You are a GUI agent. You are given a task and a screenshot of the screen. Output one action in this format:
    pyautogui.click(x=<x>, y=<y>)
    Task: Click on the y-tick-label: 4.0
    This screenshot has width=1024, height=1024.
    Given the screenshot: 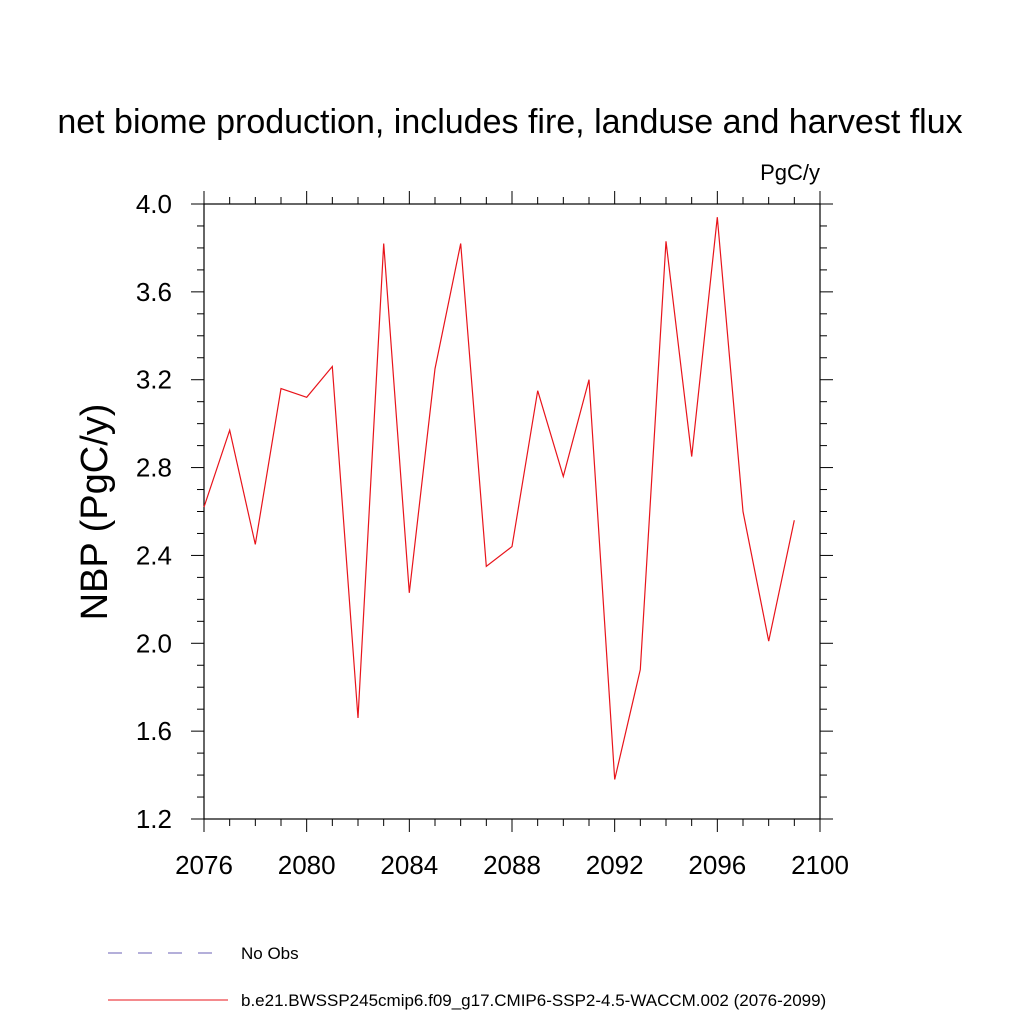 What is the action you would take?
    pyautogui.click(x=154, y=204)
    